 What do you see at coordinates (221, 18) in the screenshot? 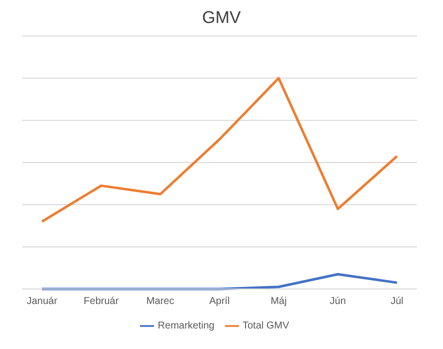
I see `chart-title: GMV` at bounding box center [221, 18].